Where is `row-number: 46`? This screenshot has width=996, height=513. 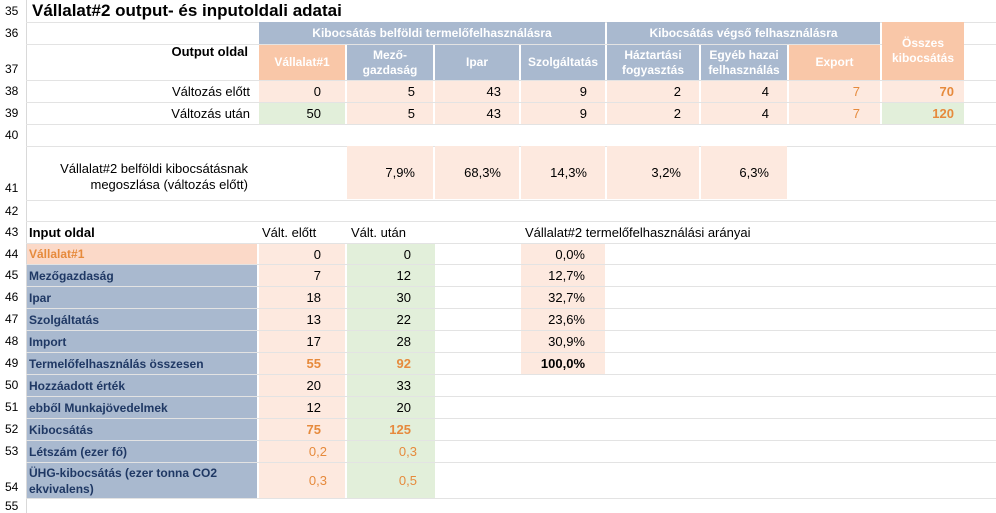
row-number: 46 is located at coordinates (12, 297).